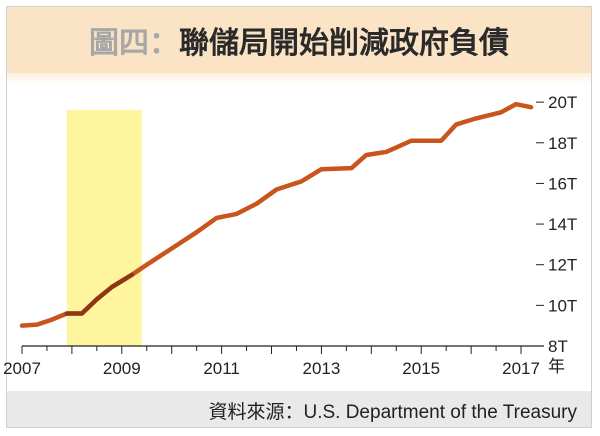 This screenshot has width=600, height=436. What do you see at coordinates (562, 305) in the screenshot?
I see `y-tick-label: 10T` at bounding box center [562, 305].